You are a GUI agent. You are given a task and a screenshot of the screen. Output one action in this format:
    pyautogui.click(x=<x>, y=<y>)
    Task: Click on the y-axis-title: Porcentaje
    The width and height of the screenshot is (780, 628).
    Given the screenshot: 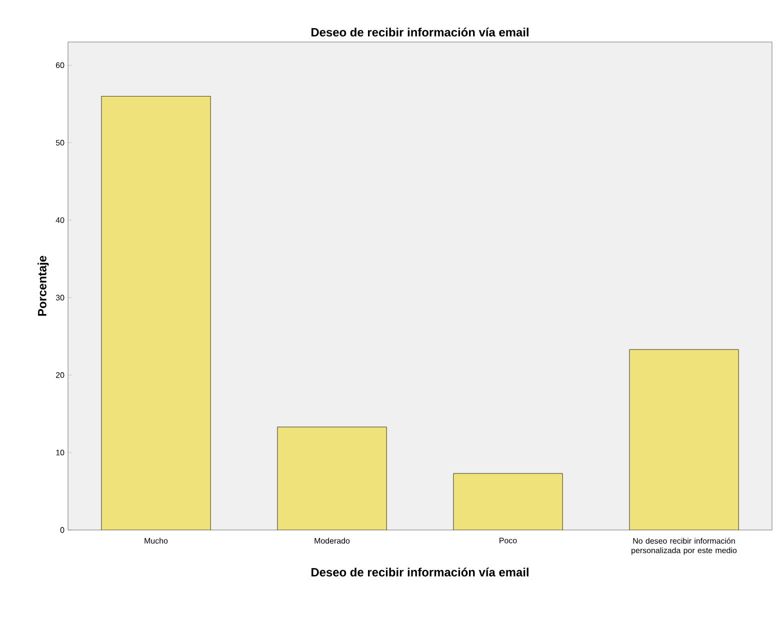 What is the action you would take?
    pyautogui.click(x=43, y=286)
    